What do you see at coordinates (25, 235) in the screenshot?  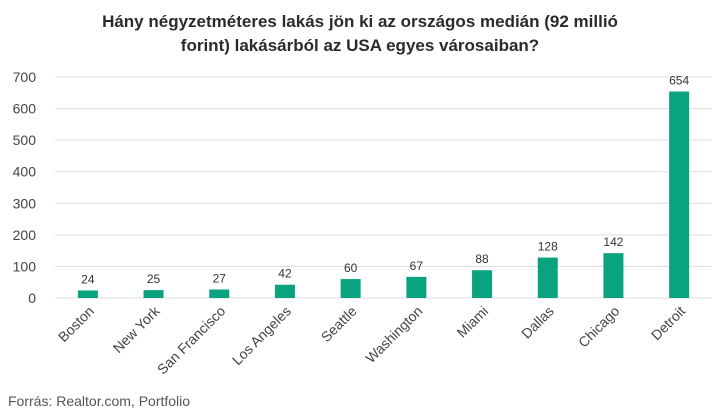 I see `y-tick-label: 200` at bounding box center [25, 235].